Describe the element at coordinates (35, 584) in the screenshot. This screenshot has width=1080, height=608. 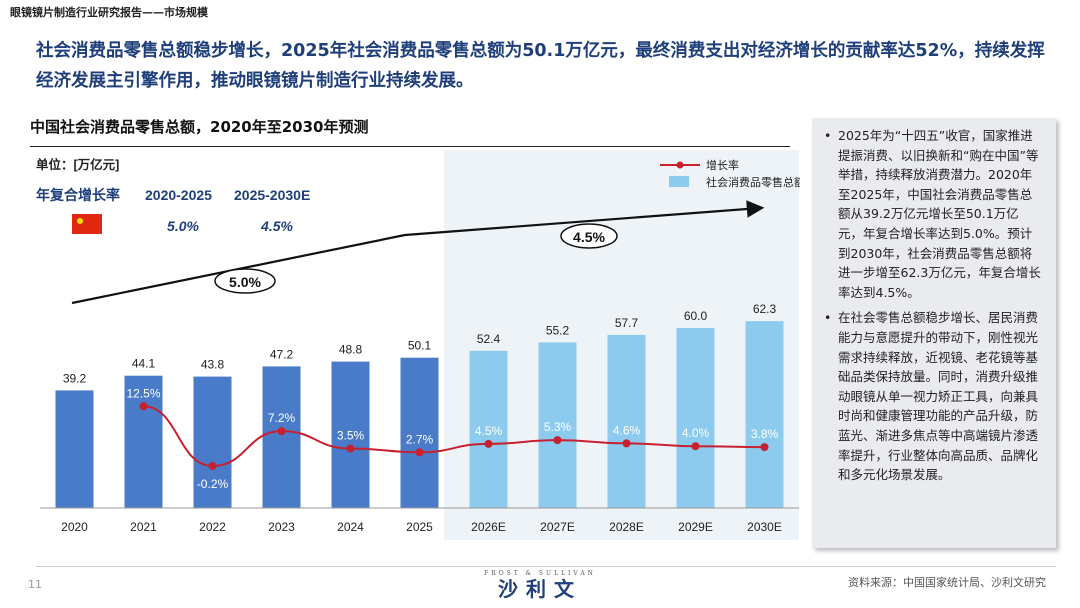
I see `page-number: 11` at that location.